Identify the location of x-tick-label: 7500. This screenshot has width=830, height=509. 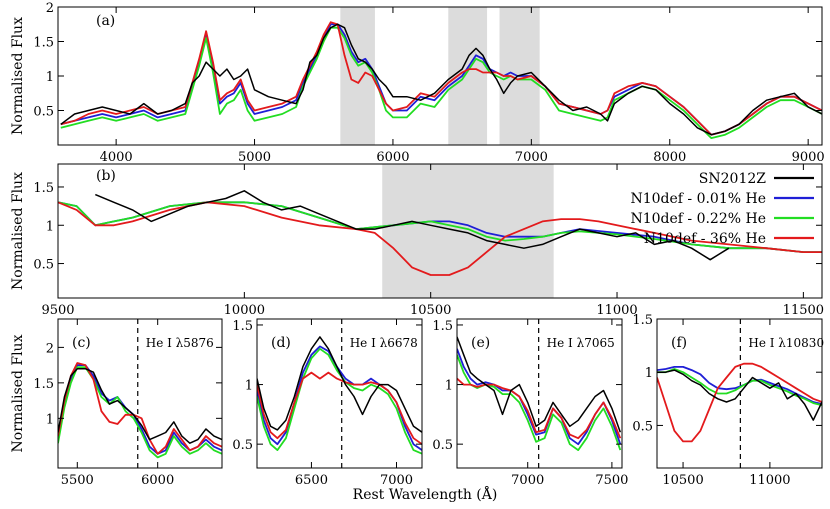
(611, 480).